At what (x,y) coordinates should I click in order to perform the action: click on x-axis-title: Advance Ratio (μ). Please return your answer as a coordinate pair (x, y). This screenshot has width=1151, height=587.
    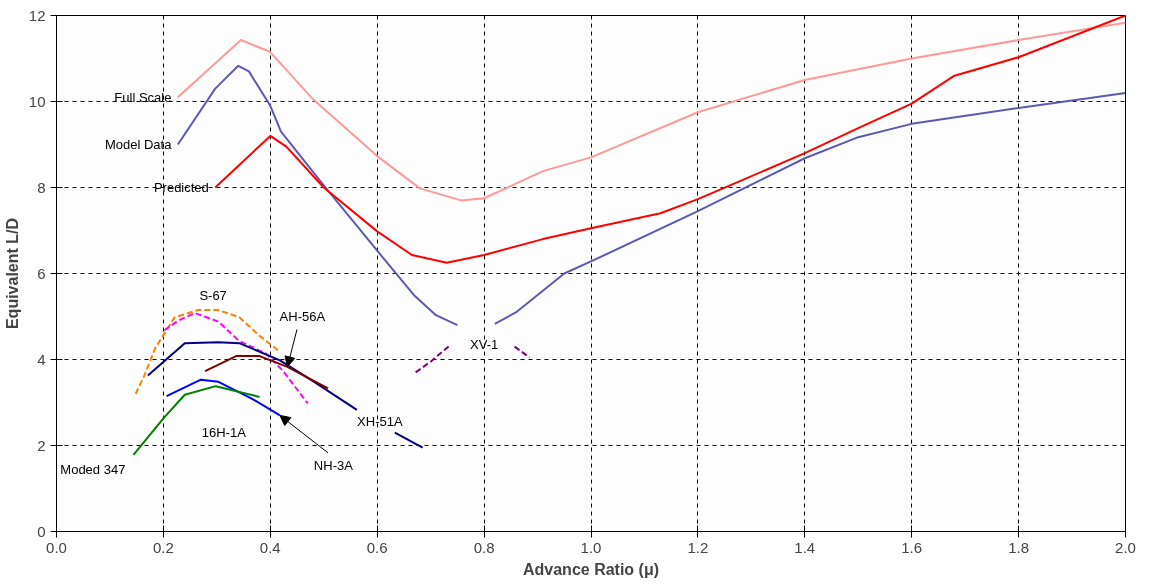
    Looking at the image, I should click on (591, 569).